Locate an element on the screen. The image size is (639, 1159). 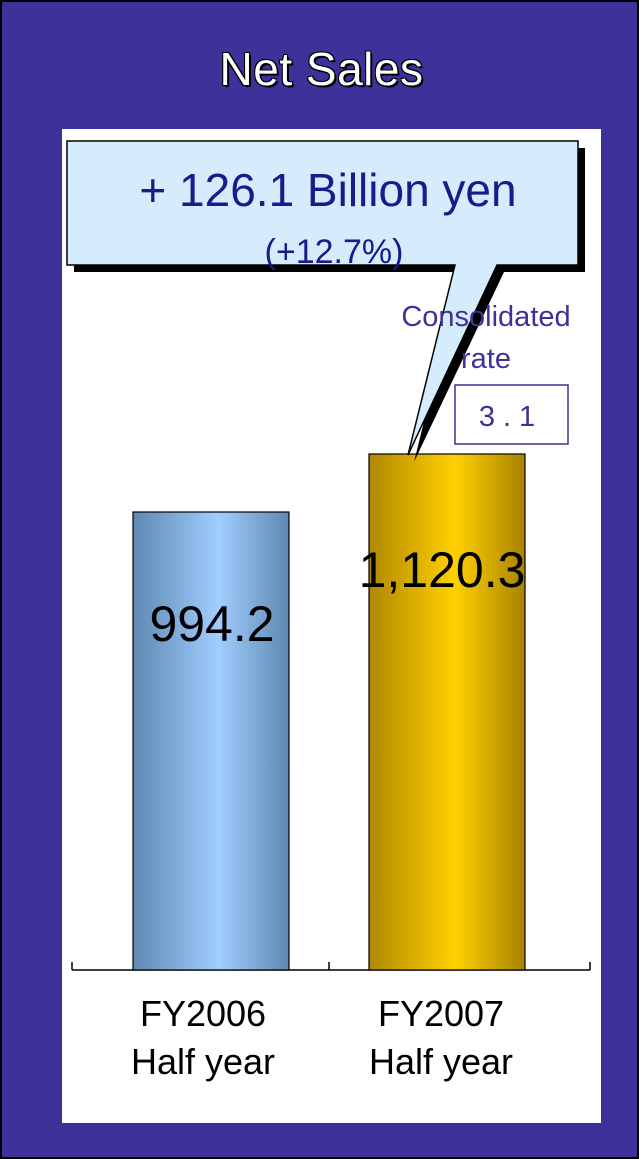
callout-sub-text: (+12.7%) is located at coordinates (334, 252).